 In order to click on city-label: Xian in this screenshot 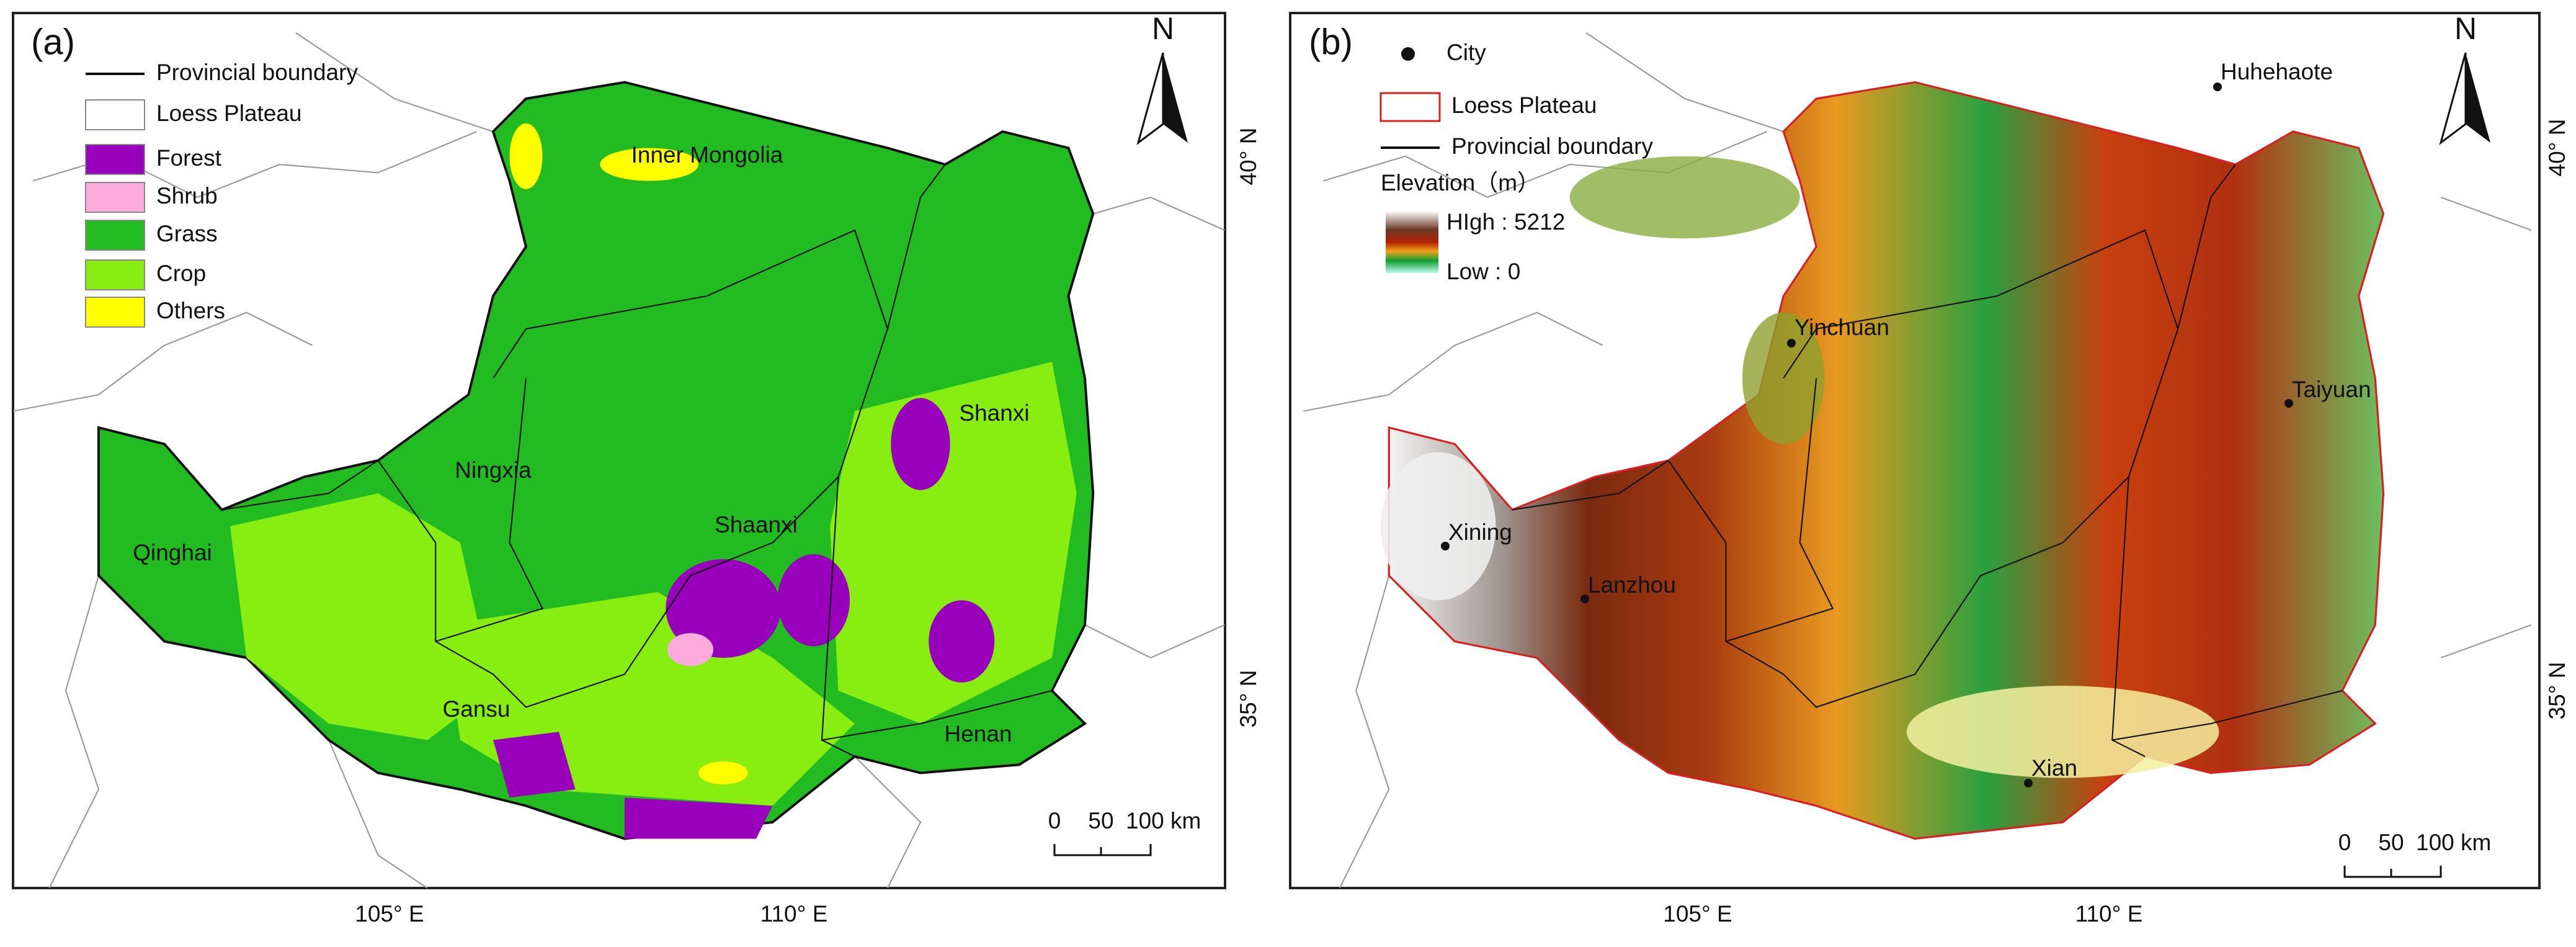, I will do `click(2054, 768)`.